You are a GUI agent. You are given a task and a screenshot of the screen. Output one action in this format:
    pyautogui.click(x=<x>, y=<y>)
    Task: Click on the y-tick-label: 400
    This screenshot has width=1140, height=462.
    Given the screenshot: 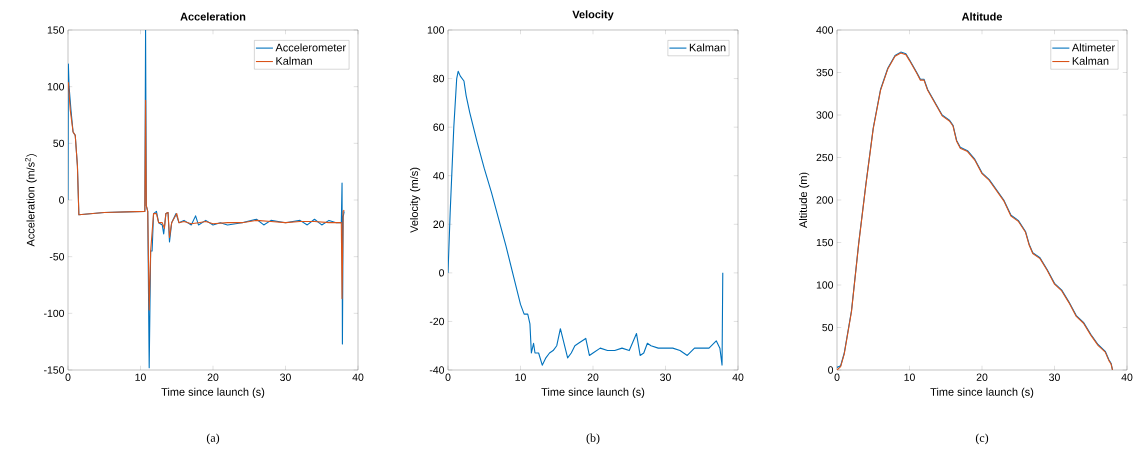 What is the action you would take?
    pyautogui.click(x=825, y=30)
    